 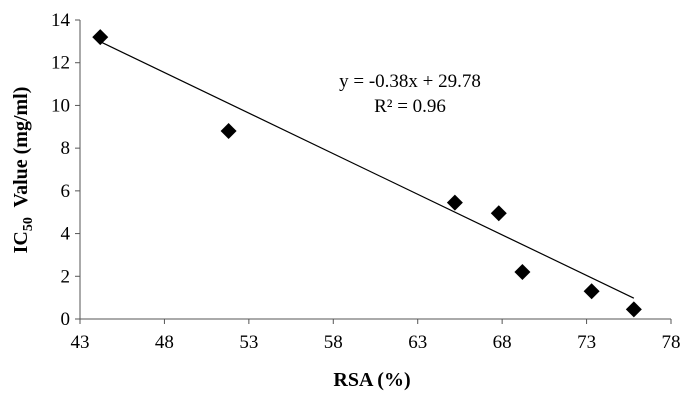 What do you see at coordinates (410, 106) in the screenshot?
I see `r-squared-annotation: R² = 0.96` at bounding box center [410, 106].